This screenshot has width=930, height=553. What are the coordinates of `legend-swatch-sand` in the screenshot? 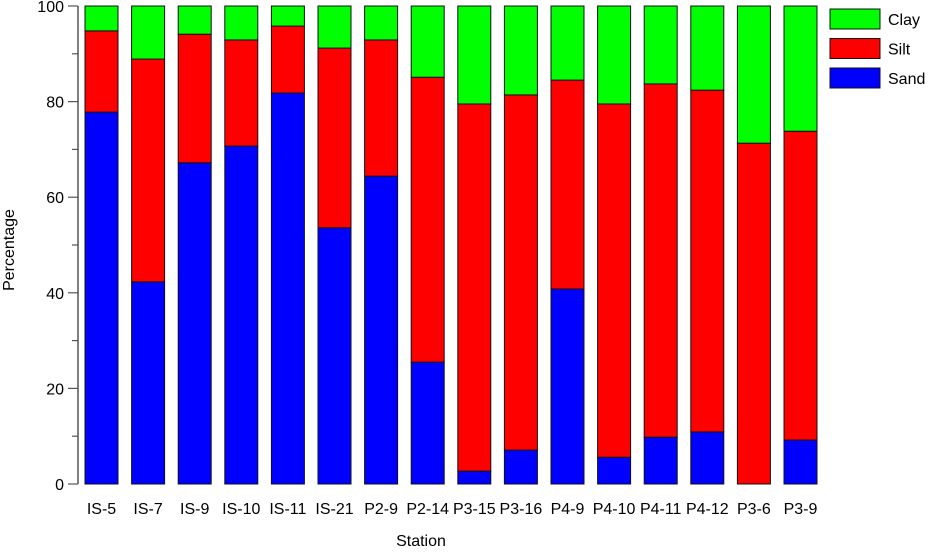 It's located at (855, 78).